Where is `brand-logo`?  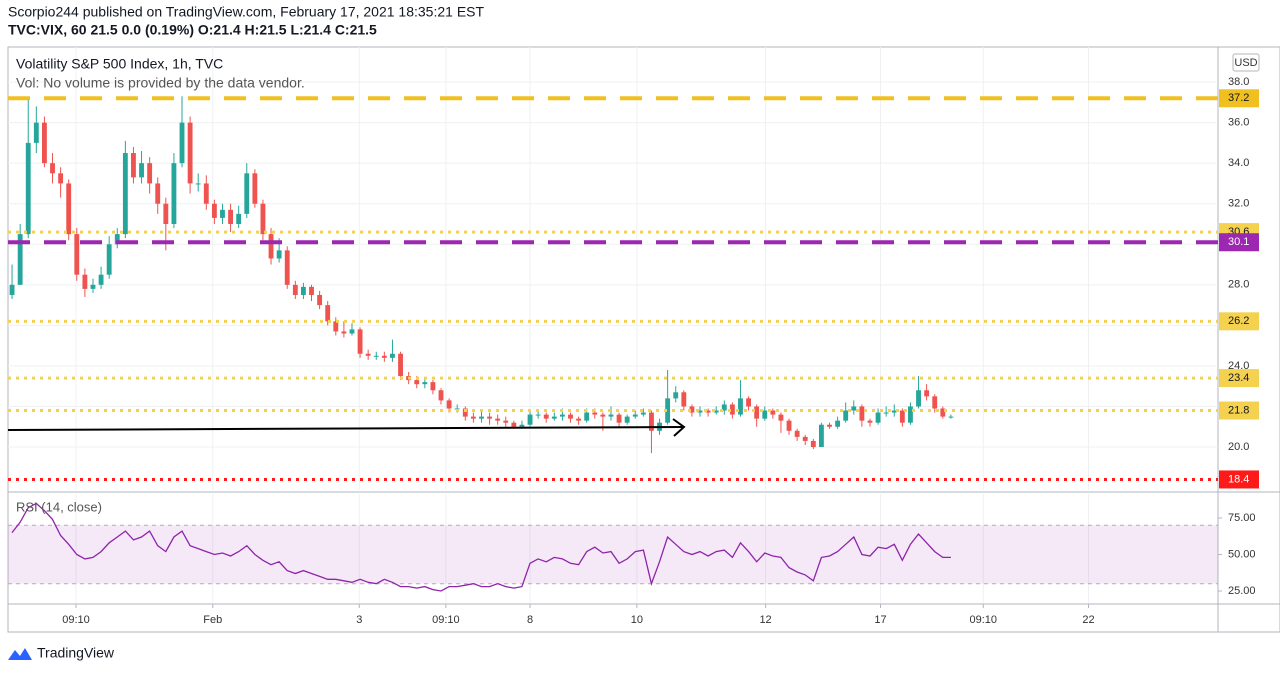 brand-logo is located at coordinates (20, 654).